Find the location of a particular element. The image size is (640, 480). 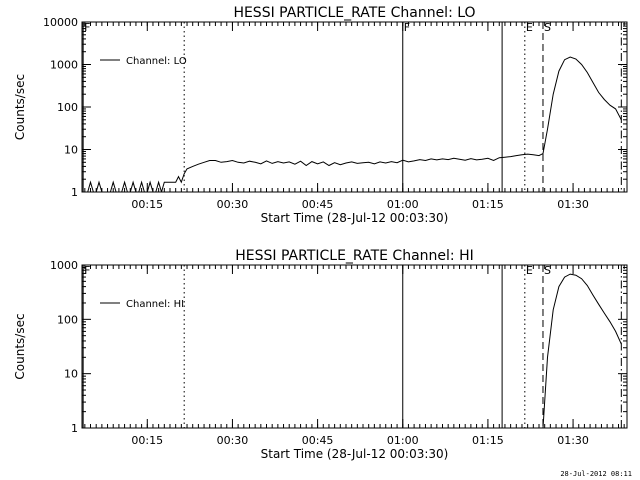

chart-title: HESSI PARTICLE_RATE Channel: LO is located at coordinates (354, 13).